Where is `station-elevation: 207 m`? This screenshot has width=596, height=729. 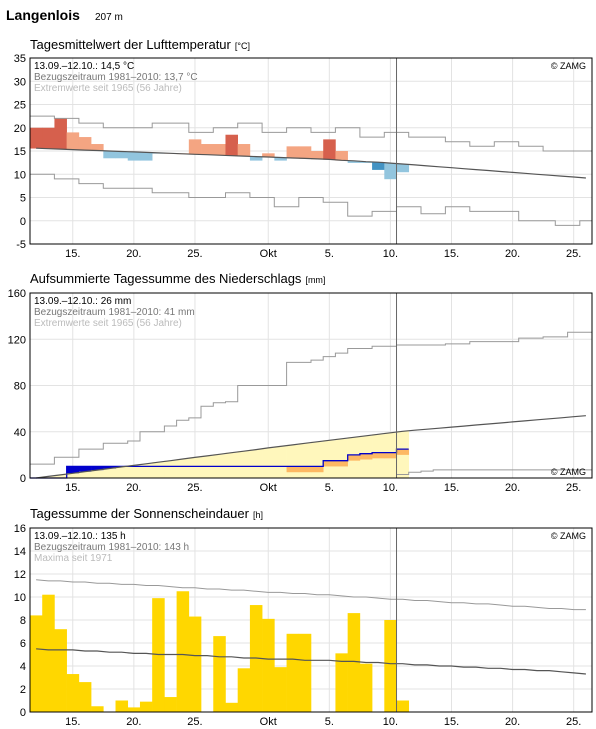 station-elevation: 207 m is located at coordinates (109, 17).